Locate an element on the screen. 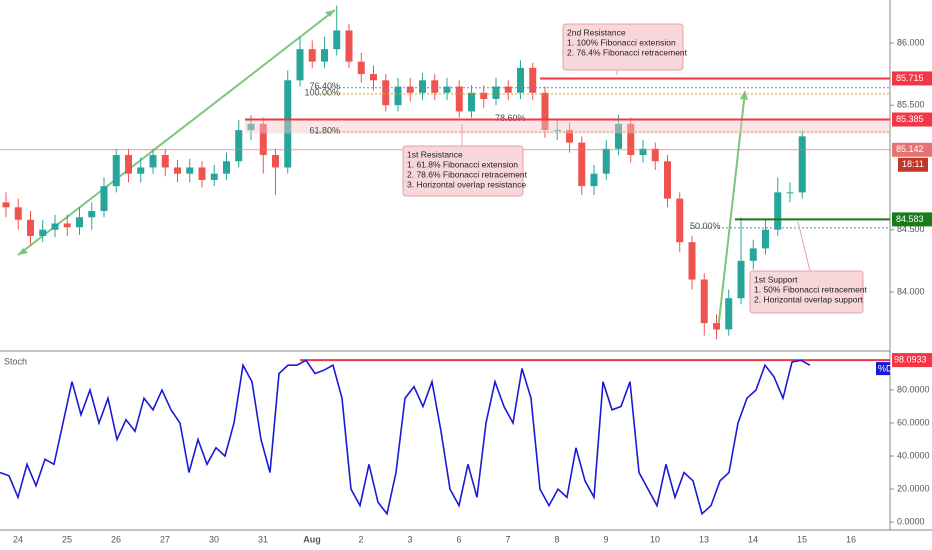 This screenshot has height=550, width=932. fib-label: 50.00% is located at coordinates (705, 226).